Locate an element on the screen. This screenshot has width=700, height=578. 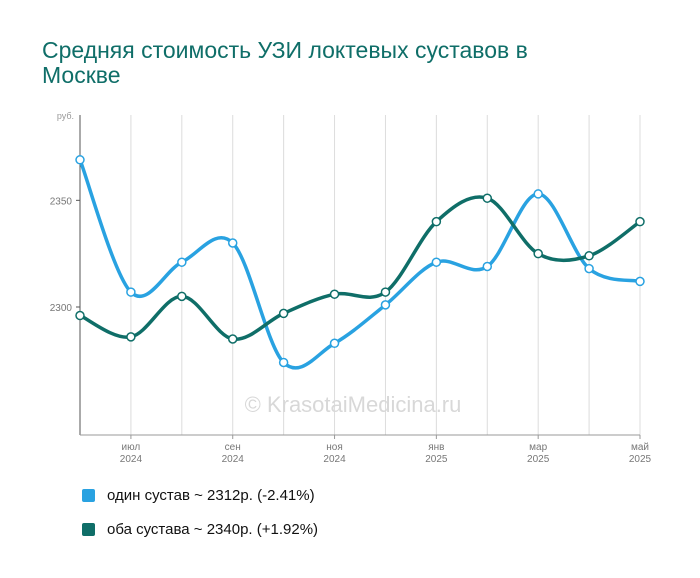
legend-label: один сустав ~ 2312р. (-2.41%) is located at coordinates (211, 495).